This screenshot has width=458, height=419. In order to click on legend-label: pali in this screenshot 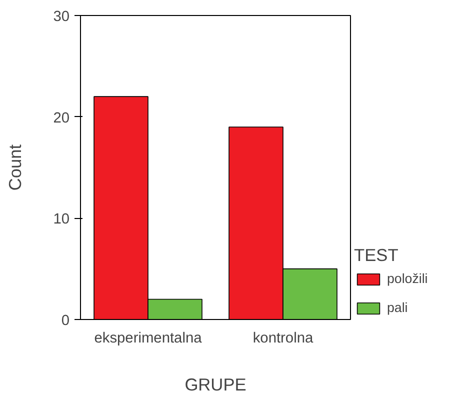, I will do `click(397, 307)`.